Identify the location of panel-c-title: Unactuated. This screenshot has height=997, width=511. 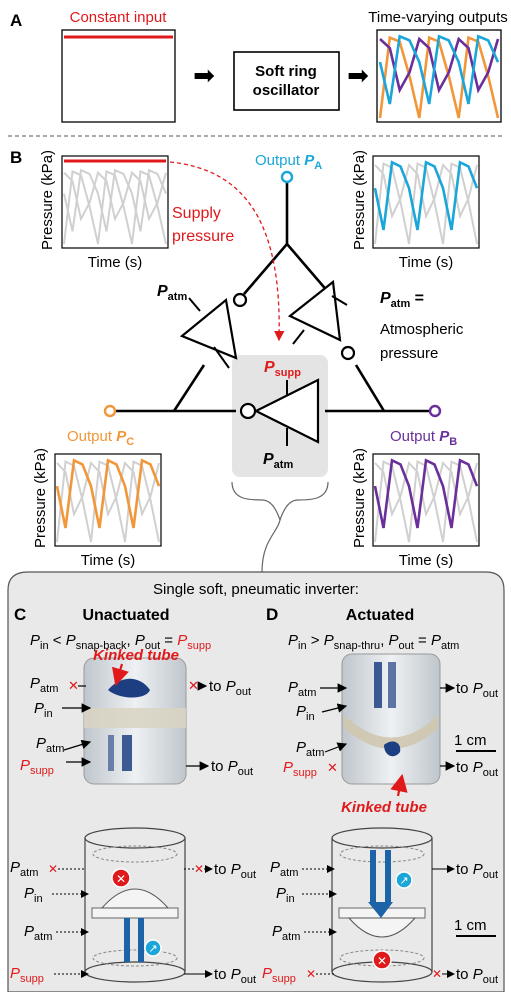
(125, 615).